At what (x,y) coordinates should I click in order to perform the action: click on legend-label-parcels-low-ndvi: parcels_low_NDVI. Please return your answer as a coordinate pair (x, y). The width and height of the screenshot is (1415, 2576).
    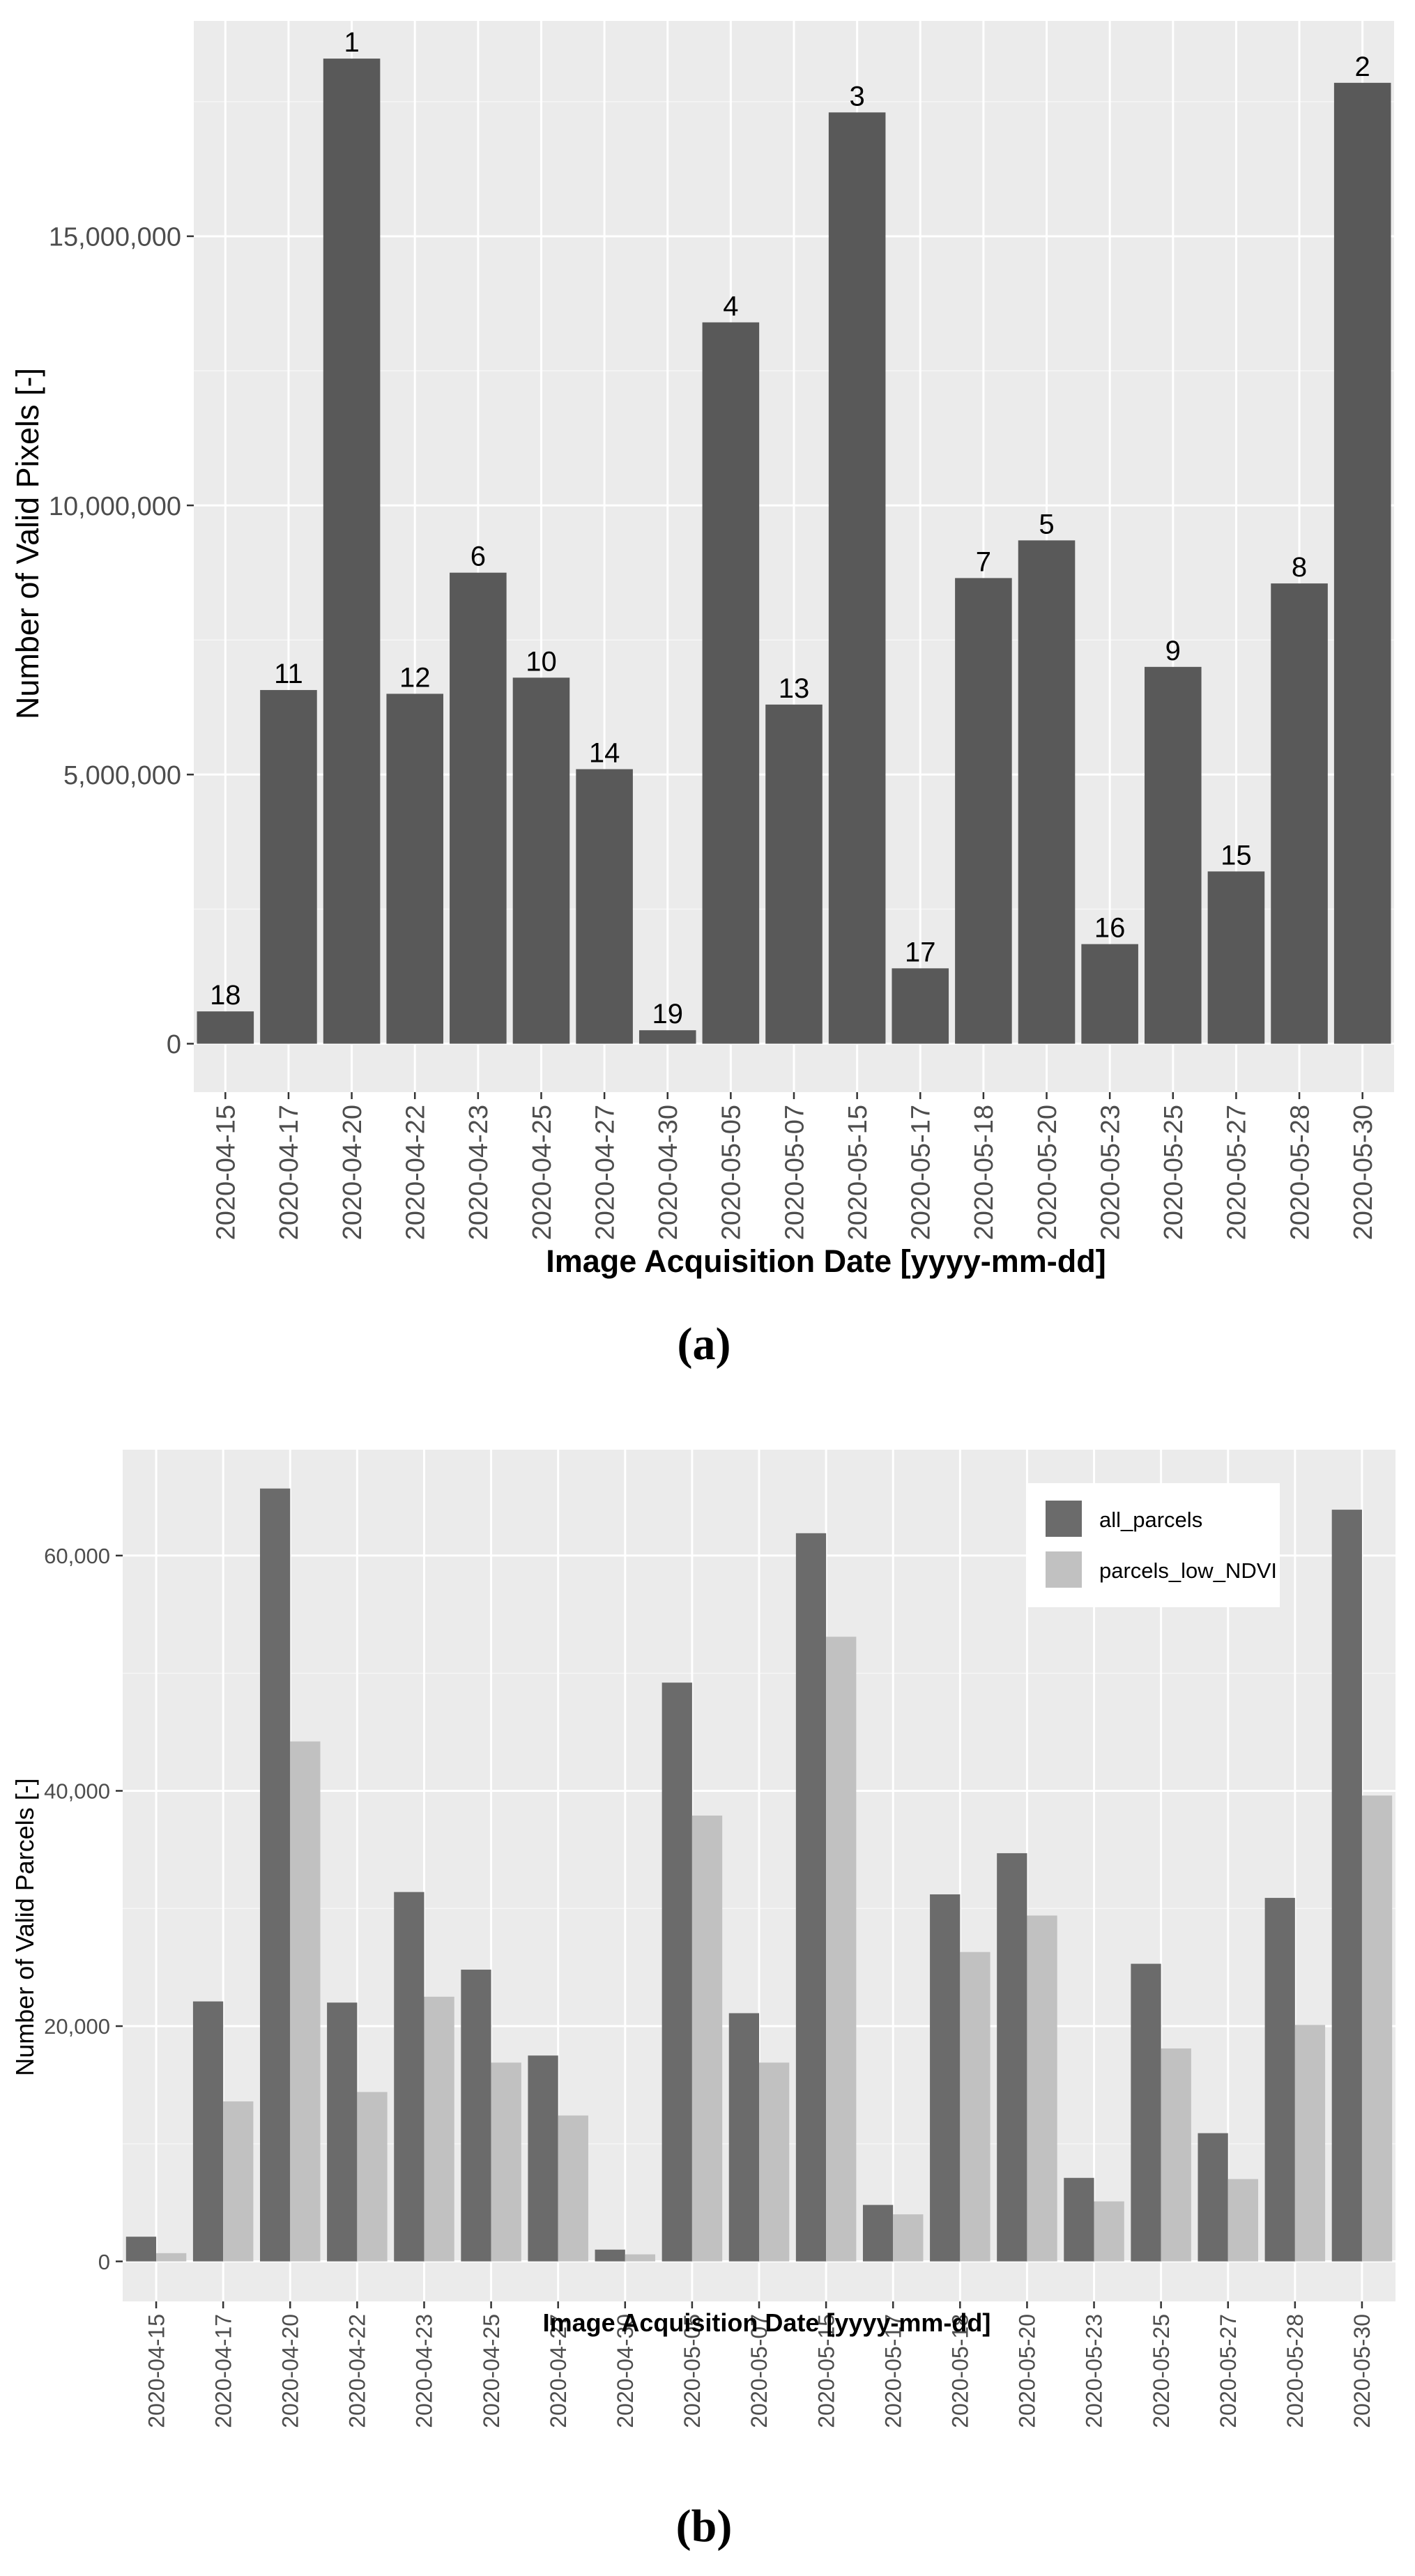
    Looking at the image, I should click on (1188, 1570).